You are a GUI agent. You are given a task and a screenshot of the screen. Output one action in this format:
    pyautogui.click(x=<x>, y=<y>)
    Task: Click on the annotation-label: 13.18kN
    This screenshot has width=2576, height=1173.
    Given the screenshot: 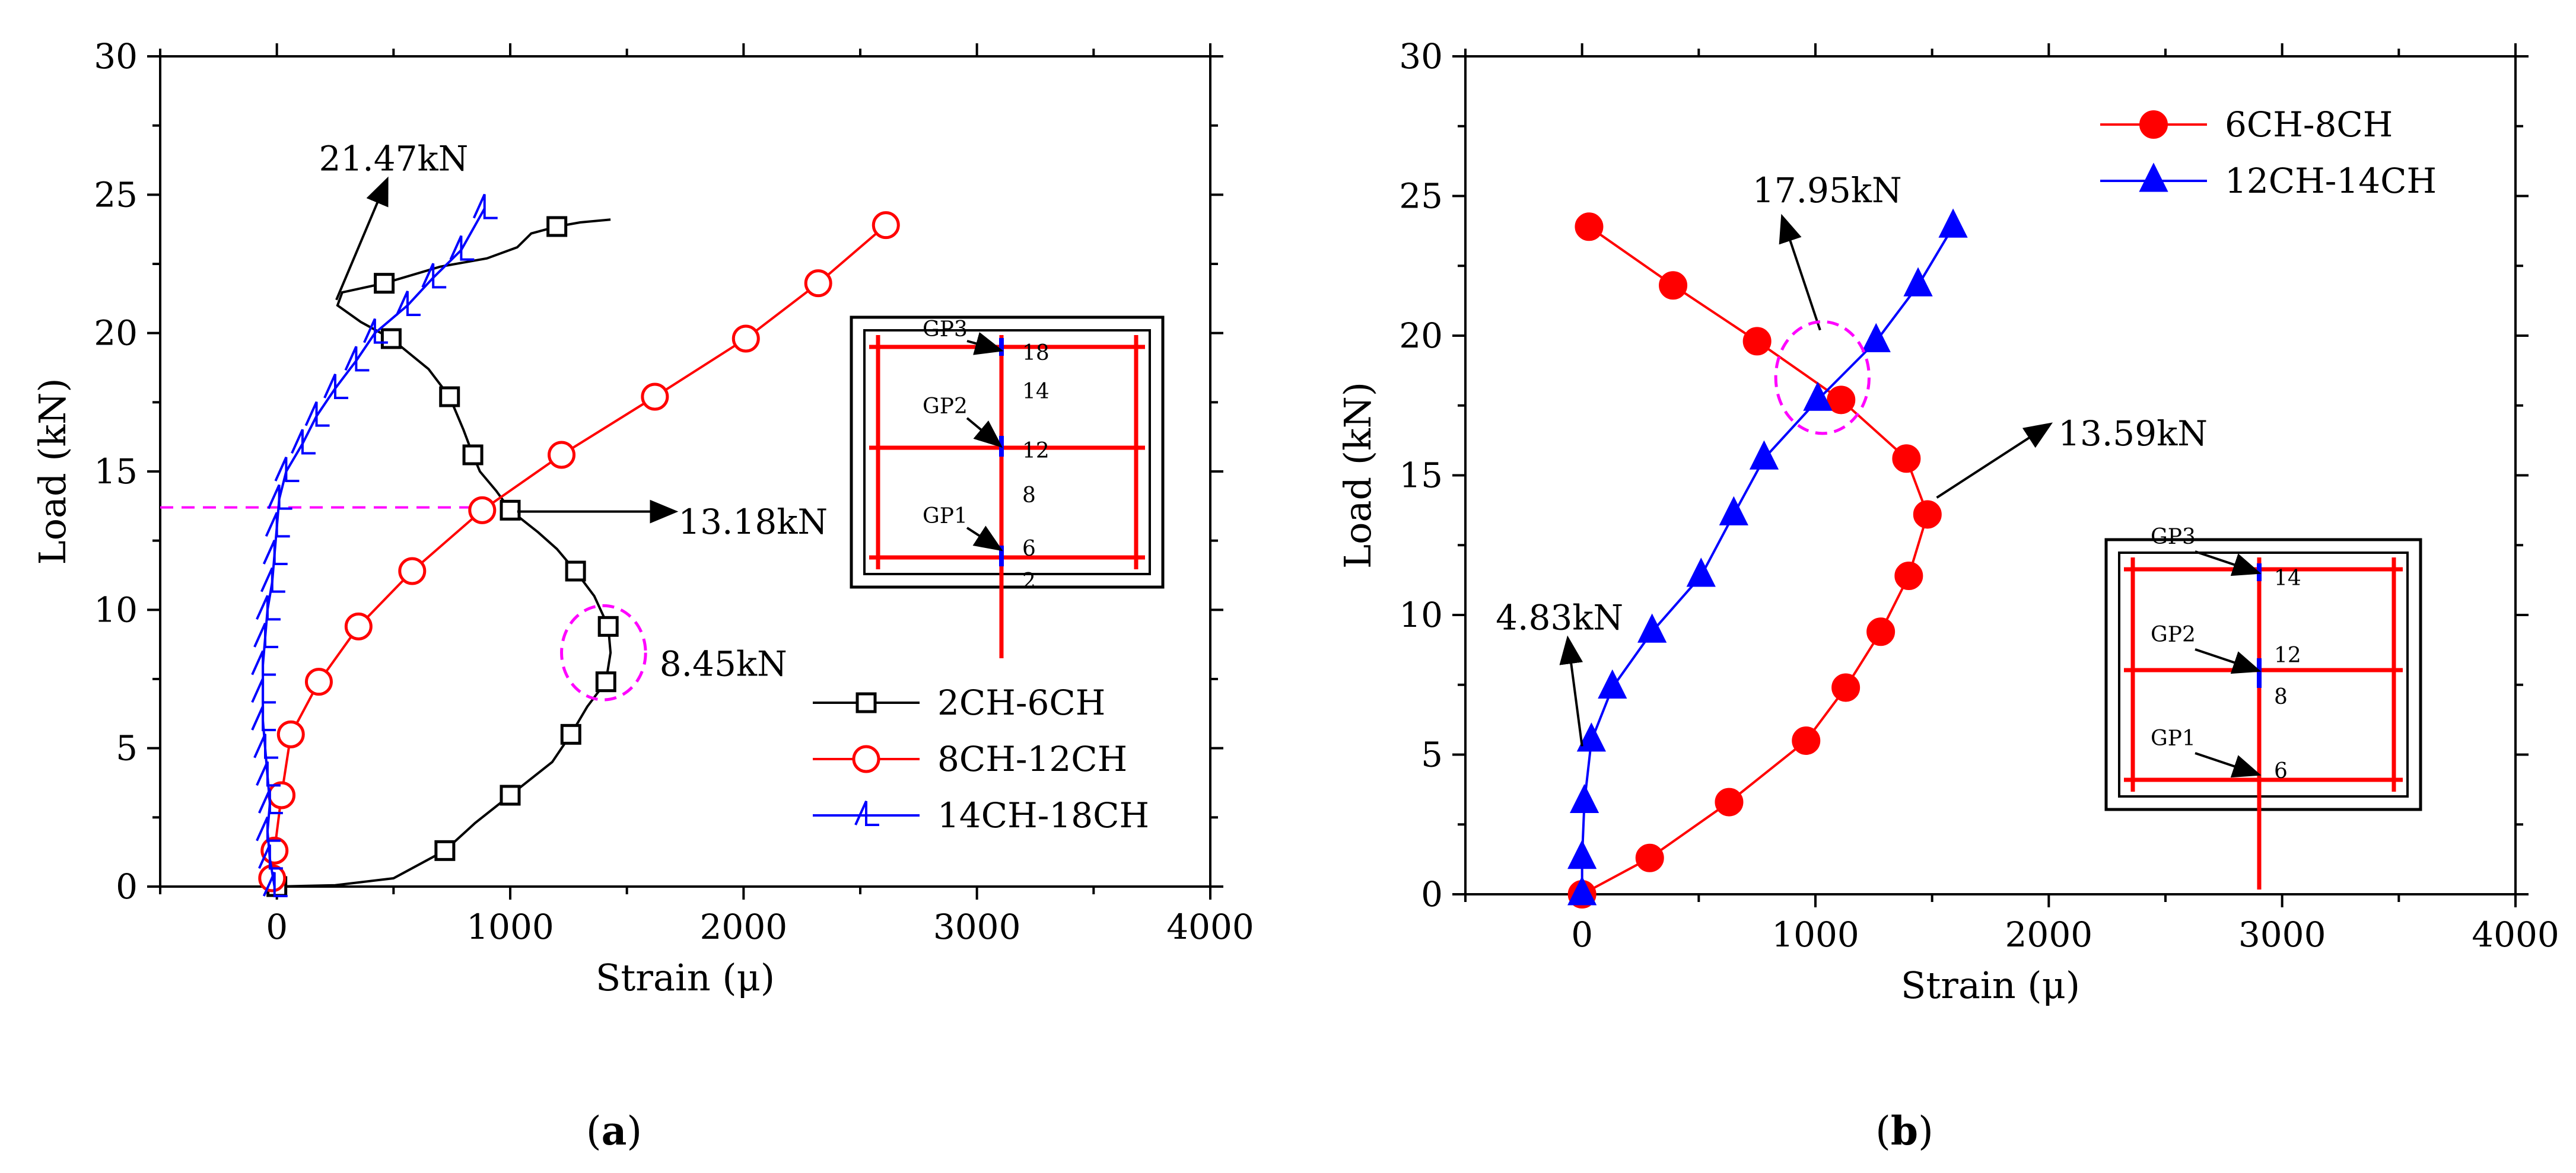 What is the action you would take?
    pyautogui.click(x=753, y=522)
    